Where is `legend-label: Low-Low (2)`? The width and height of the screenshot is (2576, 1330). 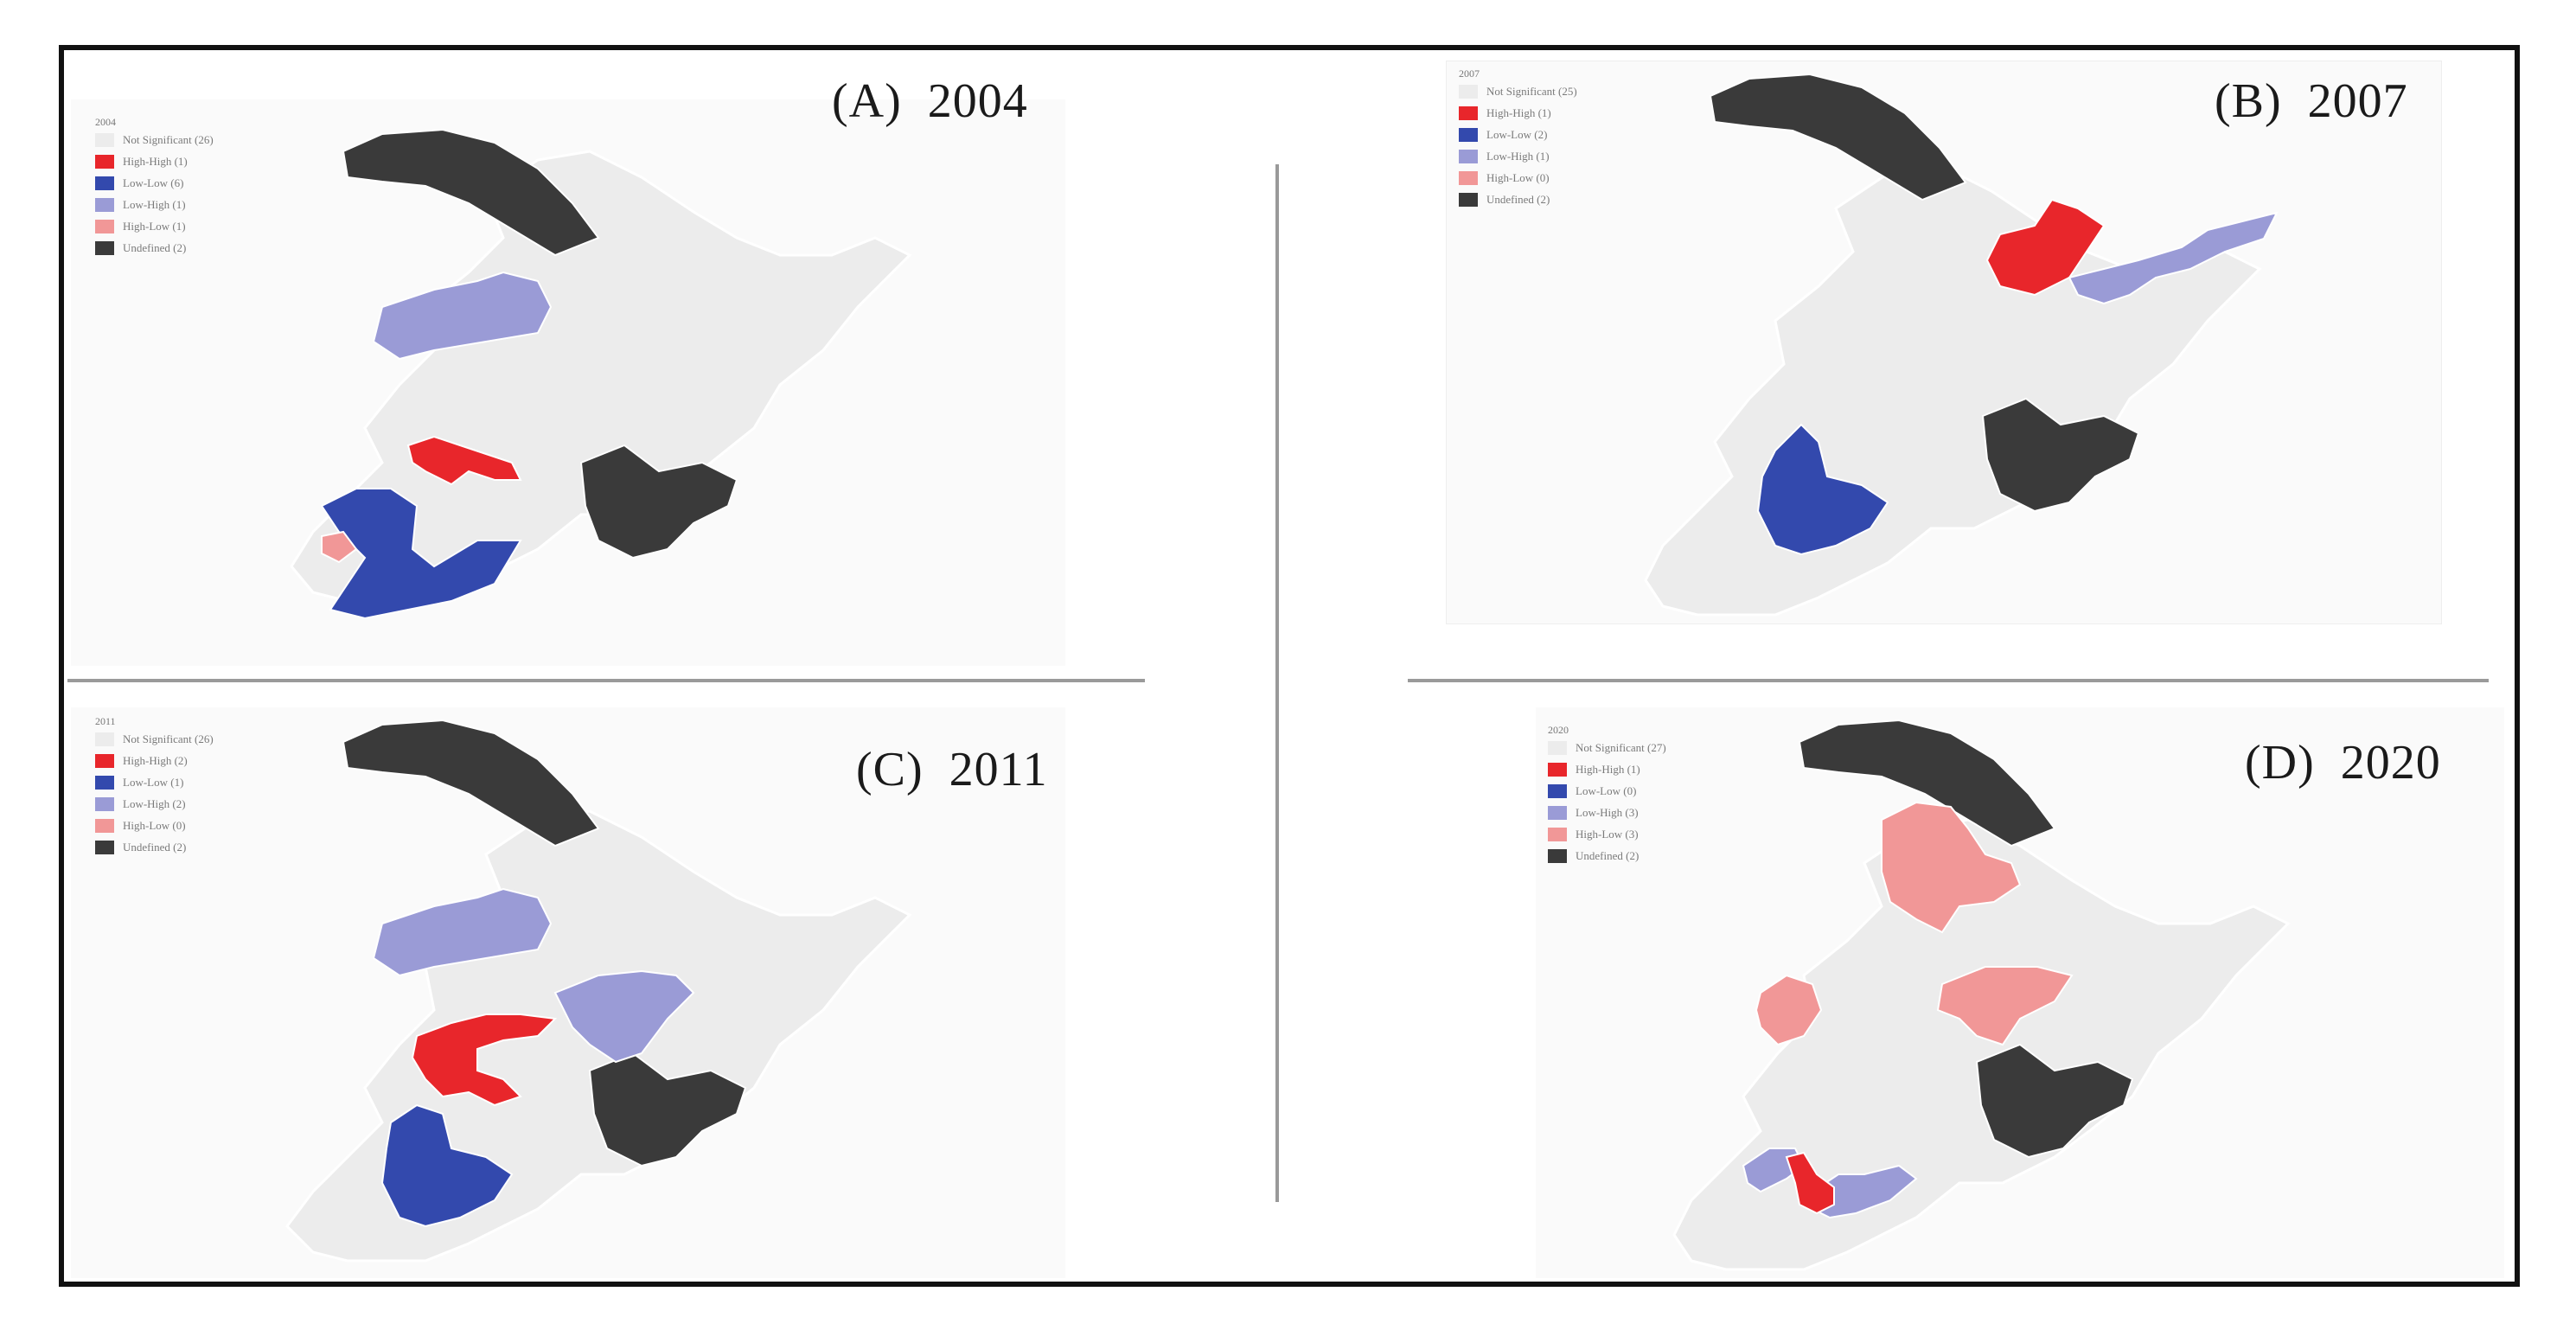 legend-label: Low-Low (2) is located at coordinates (1517, 134).